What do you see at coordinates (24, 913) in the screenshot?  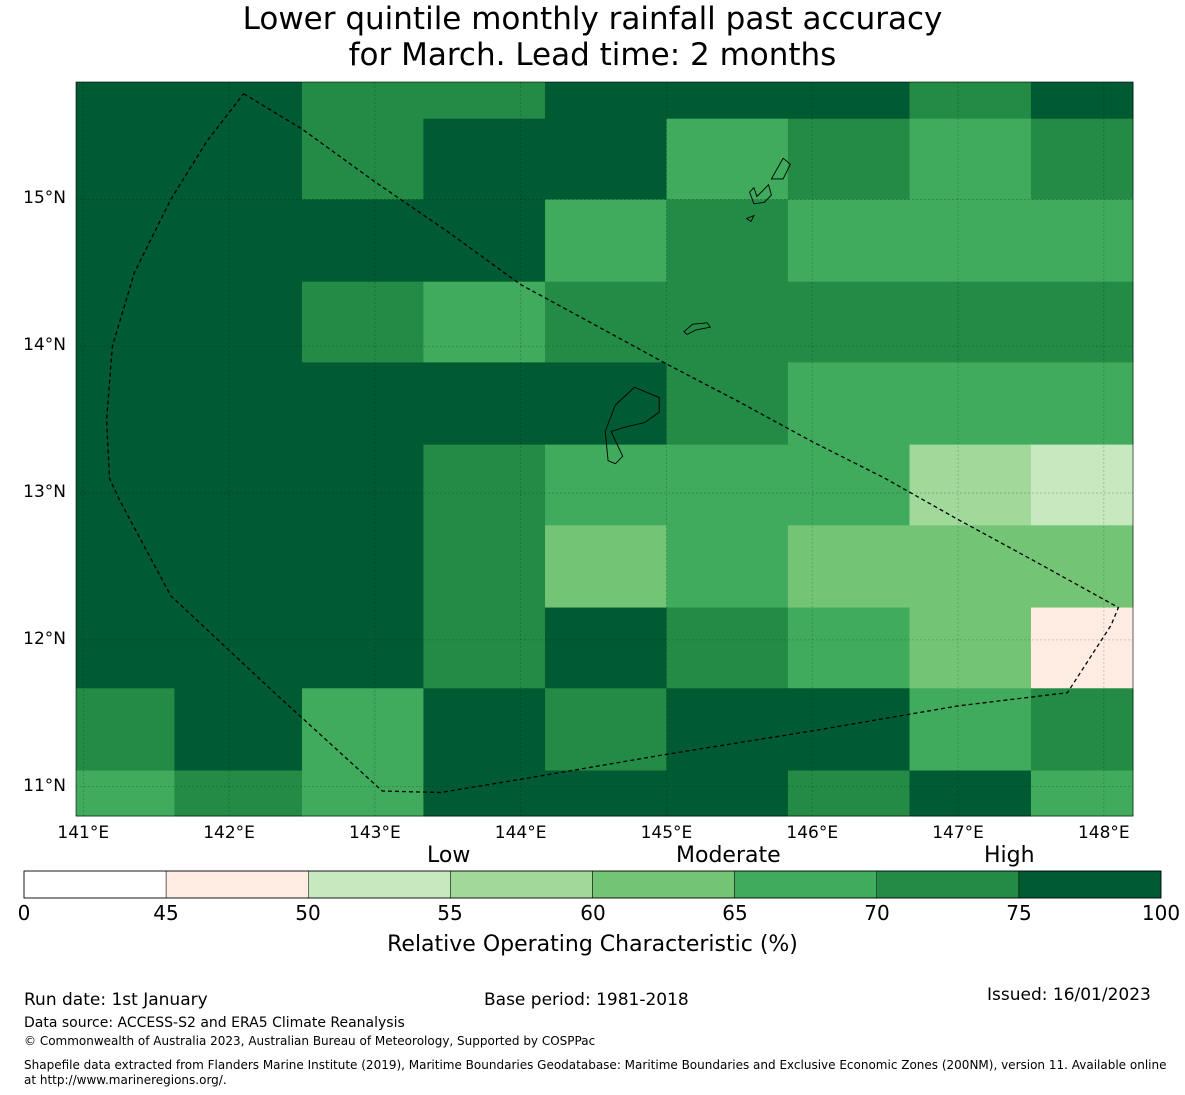 I see `colorbar-tick-0: 0` at bounding box center [24, 913].